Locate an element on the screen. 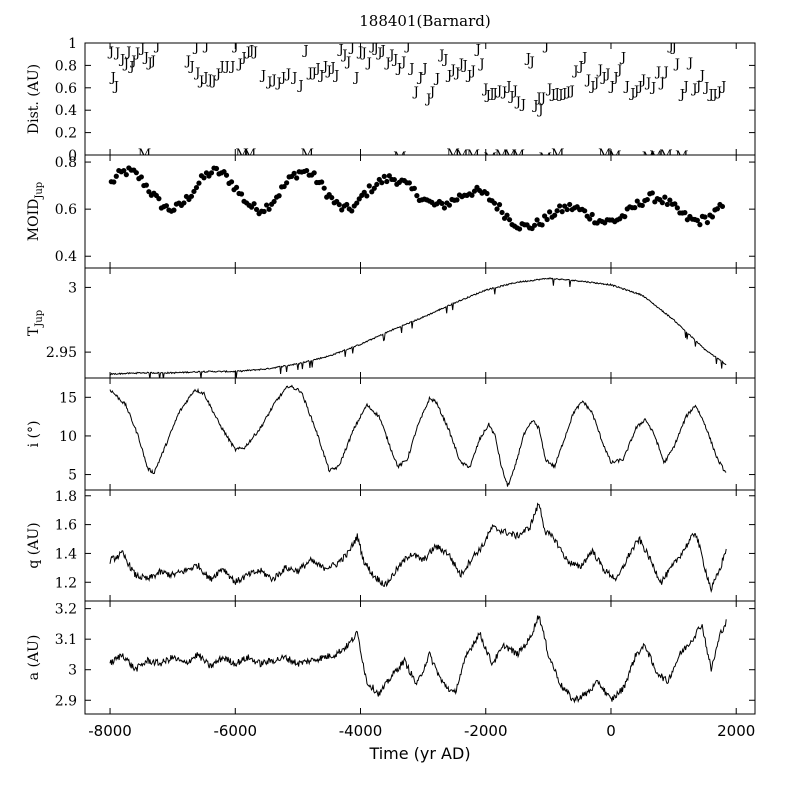 The image size is (797, 802). panel-frame is located at coordinates (420, 657).